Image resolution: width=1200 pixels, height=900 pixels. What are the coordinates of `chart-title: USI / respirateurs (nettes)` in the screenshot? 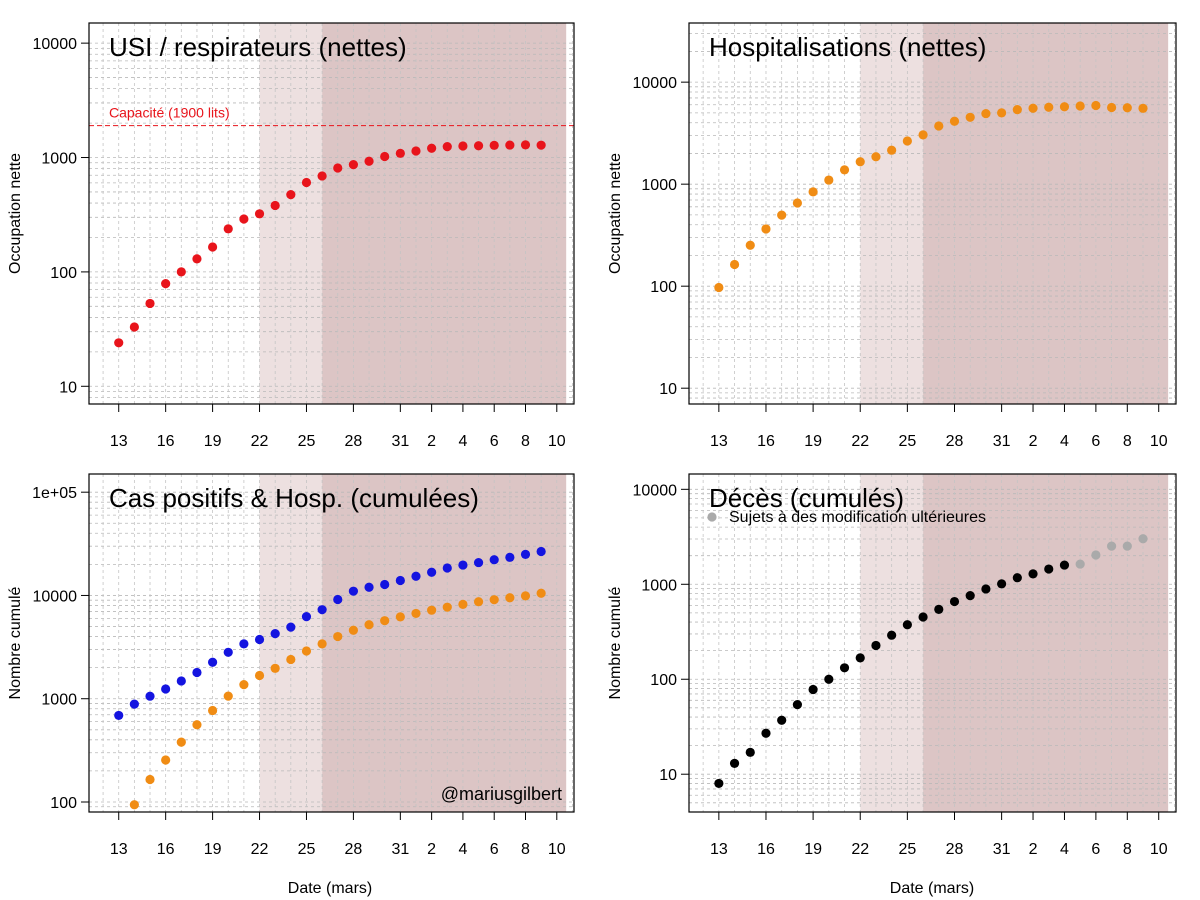 It's located at (258, 47).